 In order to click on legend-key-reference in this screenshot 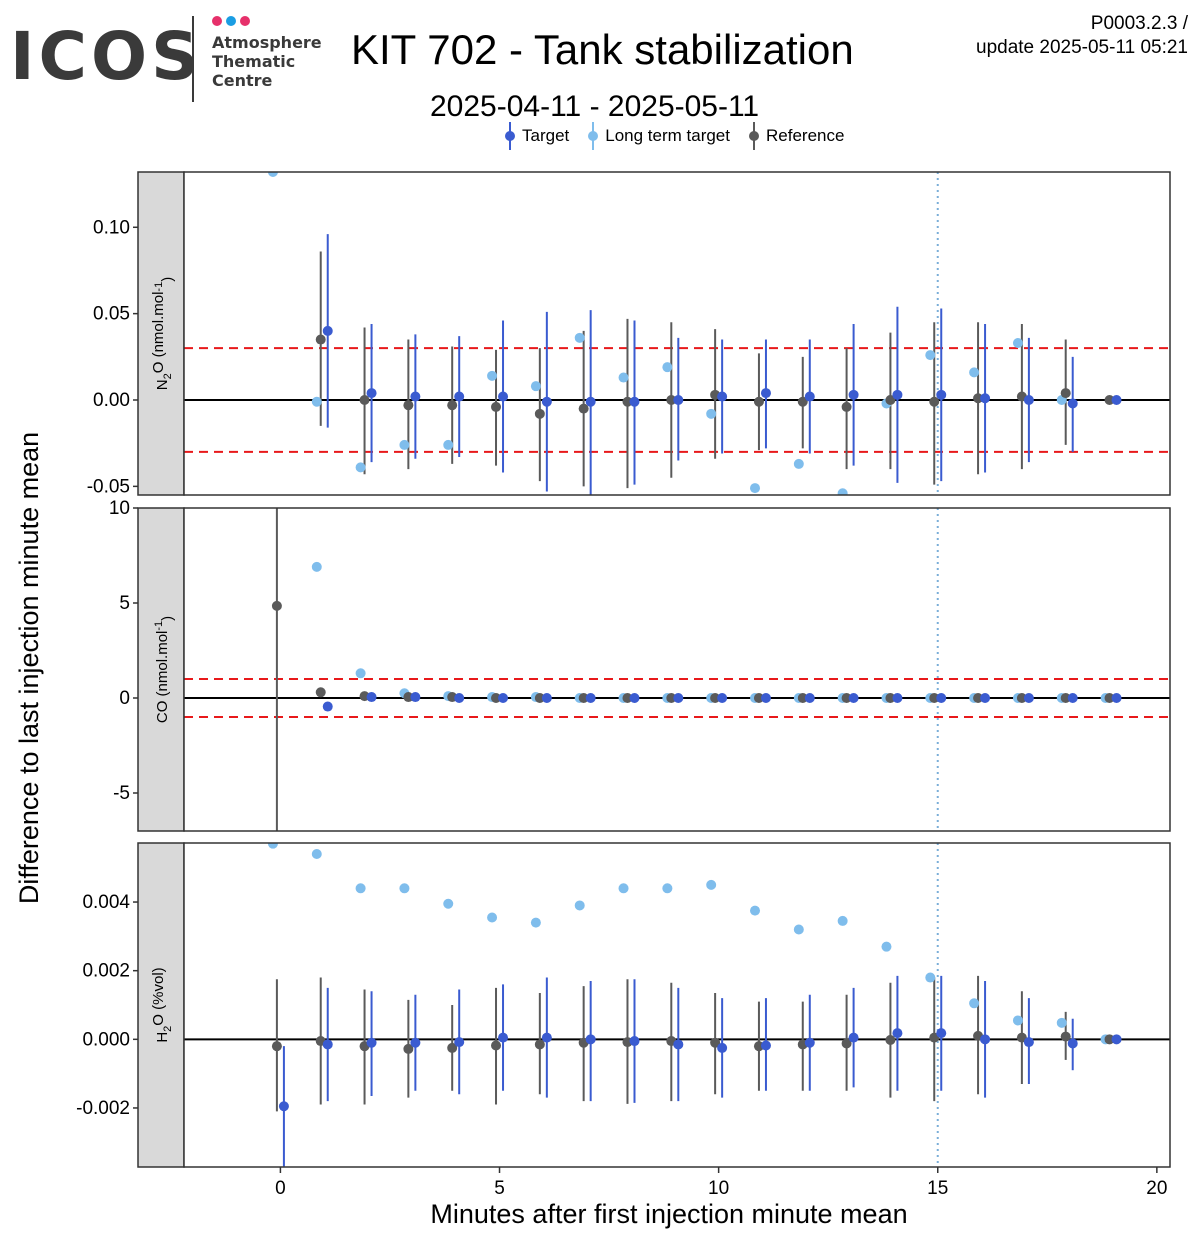, I will do `click(754, 136)`.